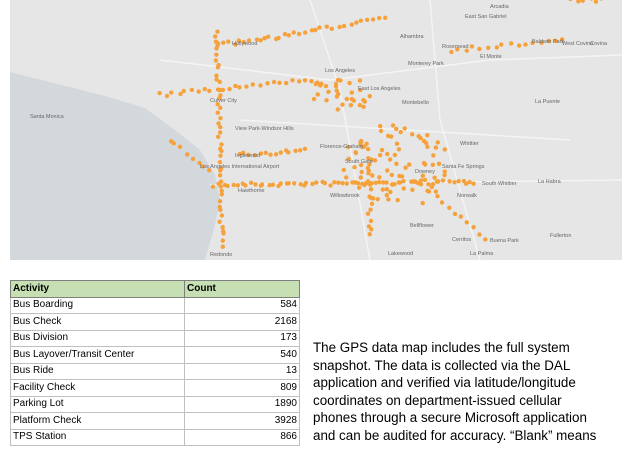 This screenshot has height=450, width=628. I want to click on activity-cell: Bus Layover/Transit Center, so click(97, 355).